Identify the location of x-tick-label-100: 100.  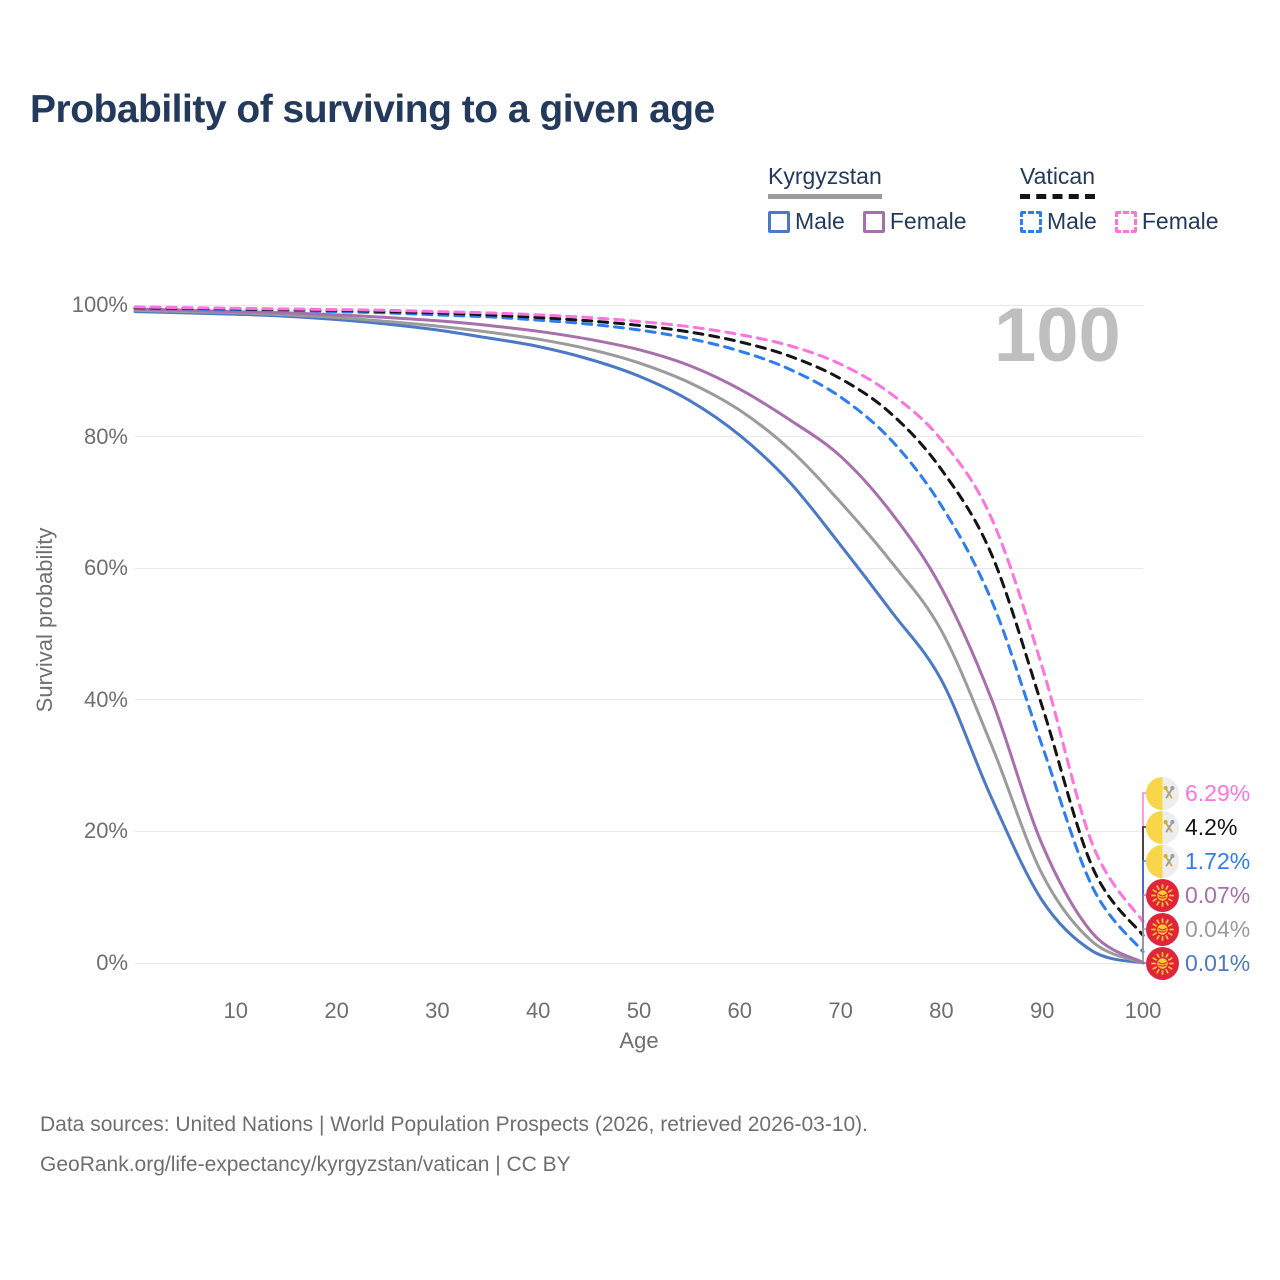
(1143, 1010).